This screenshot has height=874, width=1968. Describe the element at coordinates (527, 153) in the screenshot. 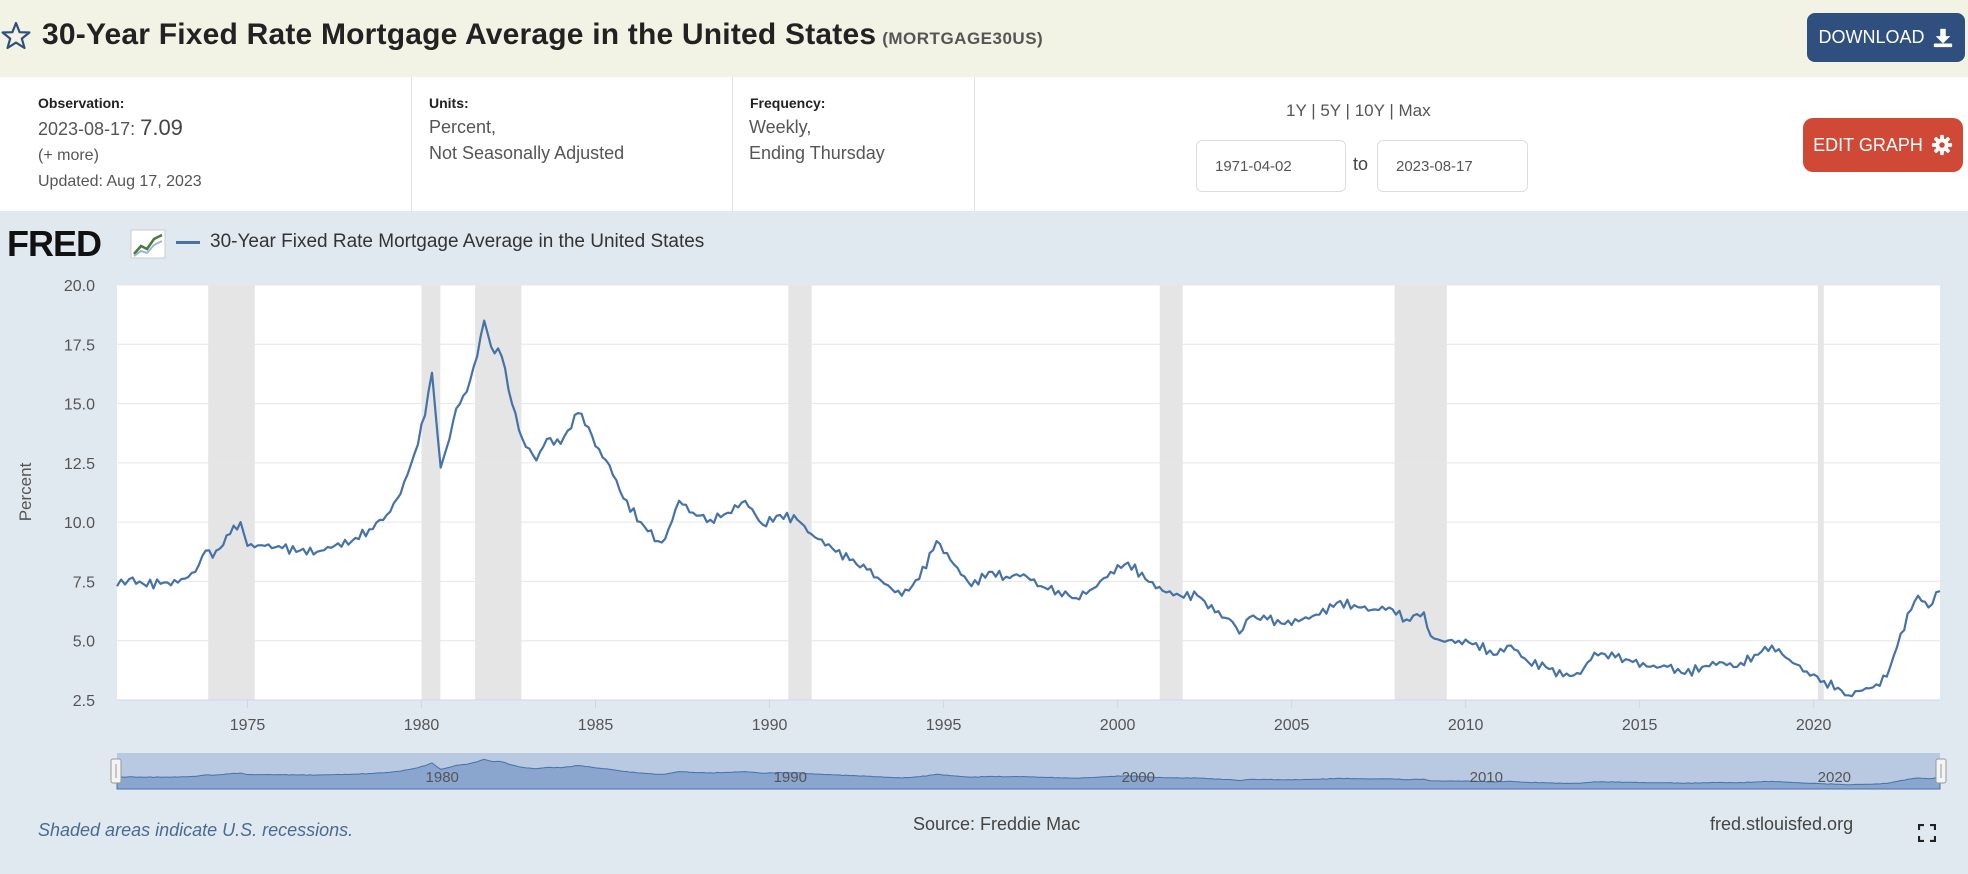

I see `units-line-2: Not Seasonally Adjusted` at that location.